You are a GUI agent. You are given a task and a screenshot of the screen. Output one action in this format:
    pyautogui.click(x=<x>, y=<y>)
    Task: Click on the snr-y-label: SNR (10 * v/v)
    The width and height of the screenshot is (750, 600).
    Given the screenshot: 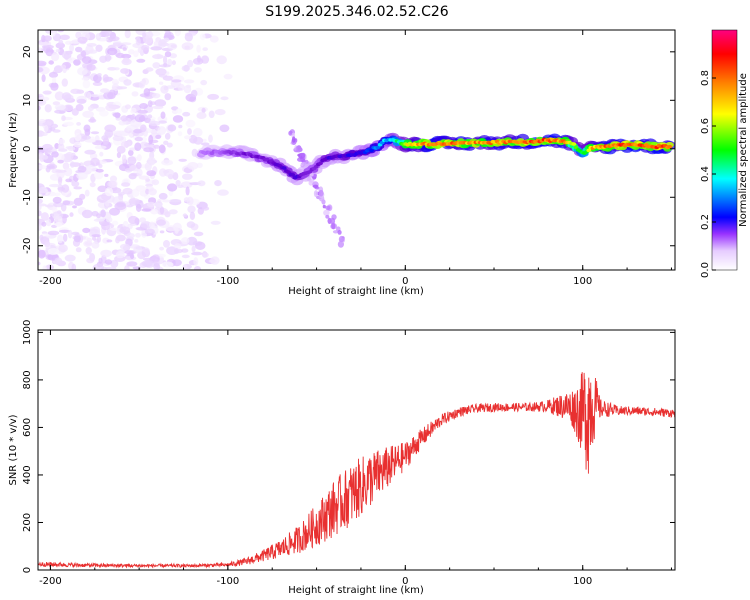 What is the action you would take?
    pyautogui.click(x=13, y=449)
    